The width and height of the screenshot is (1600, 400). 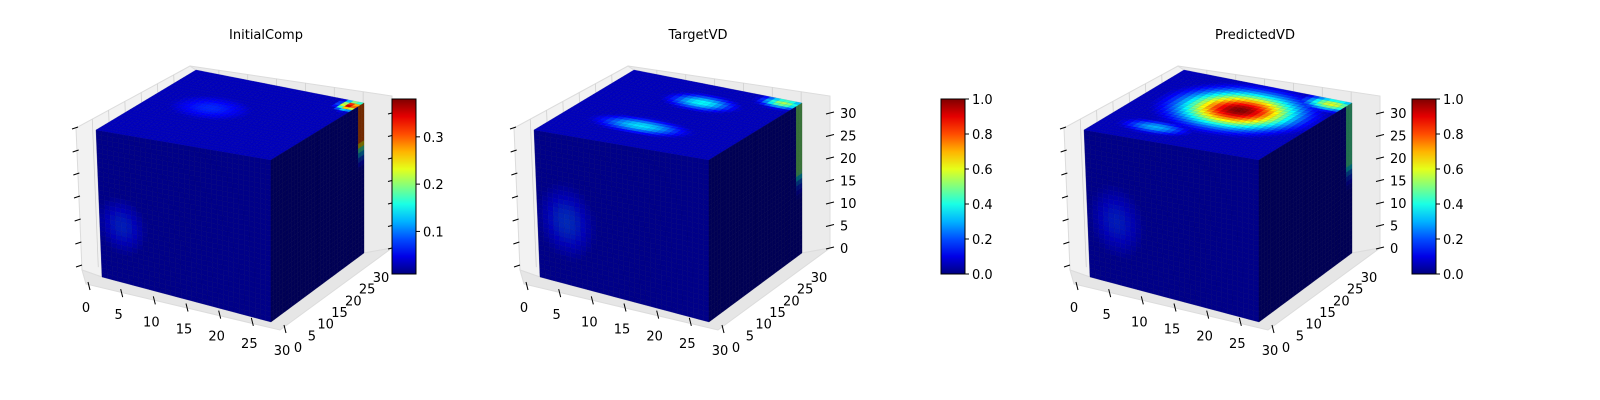 I want to click on y-tick-label: 30, so click(x=381, y=278).